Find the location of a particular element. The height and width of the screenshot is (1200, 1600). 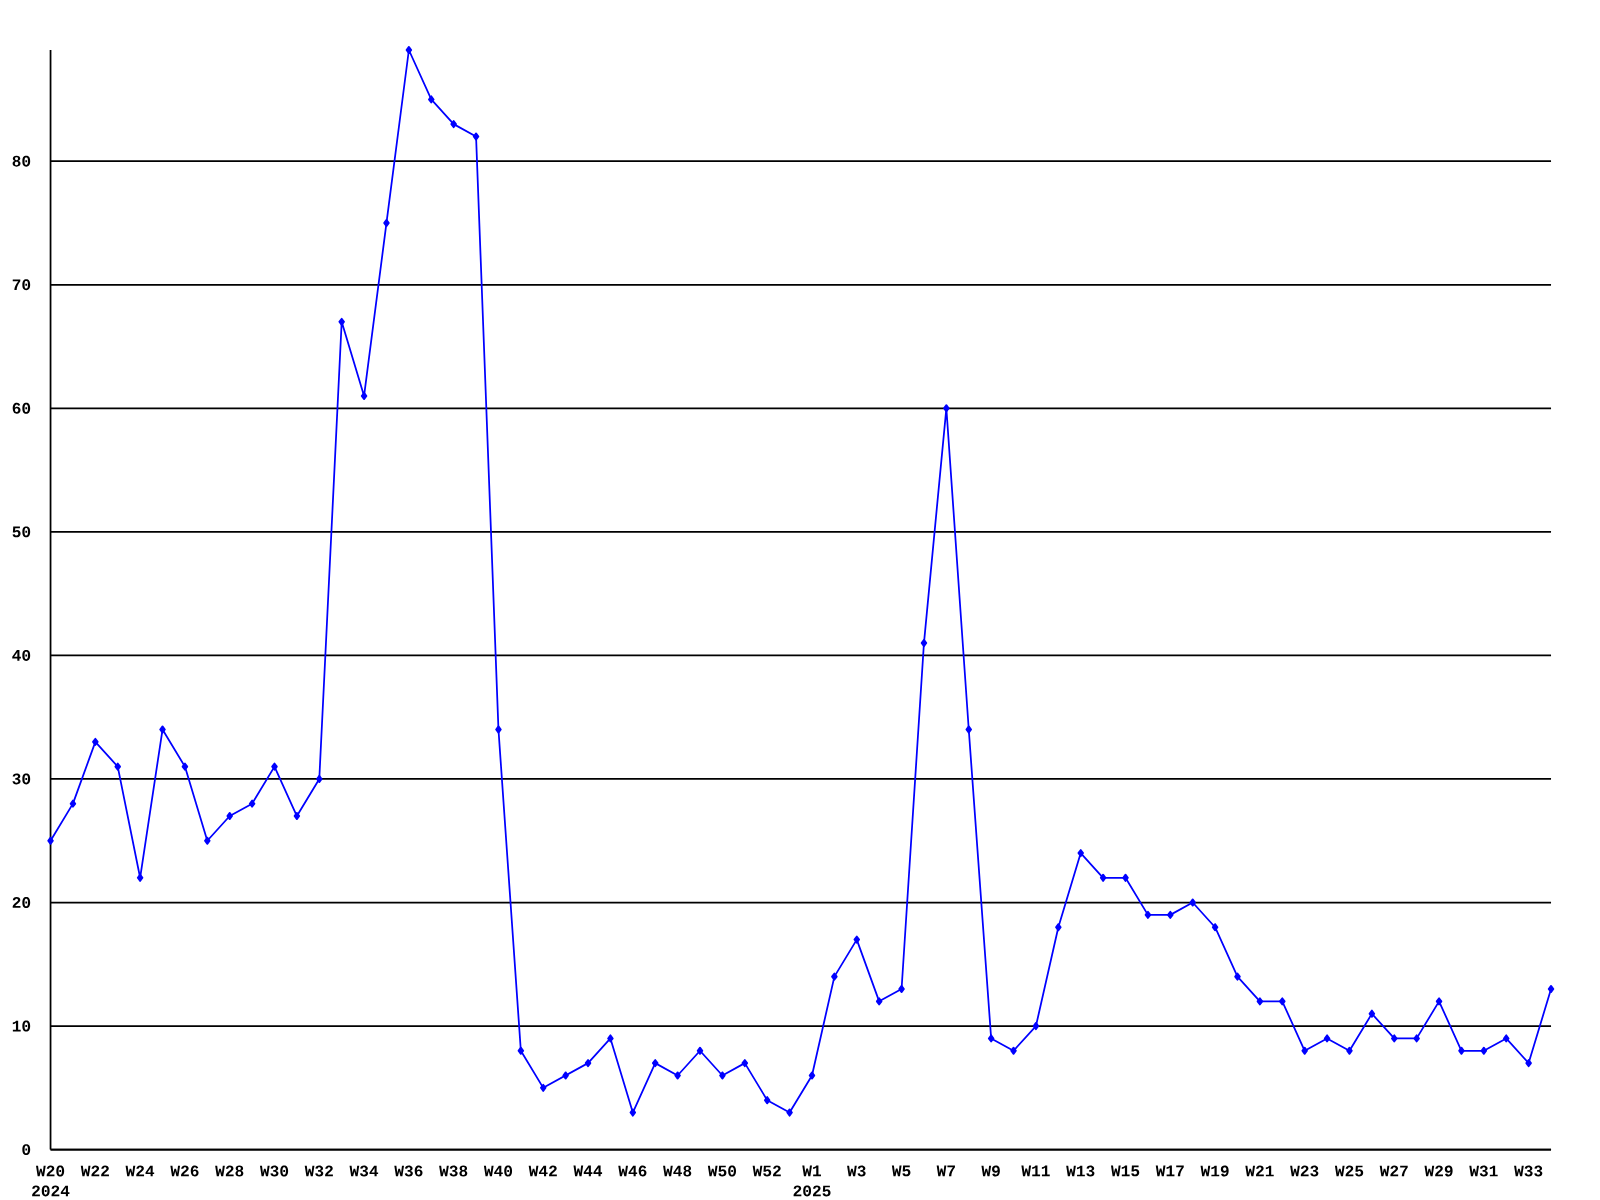

x-tick-label: W46 is located at coordinates (632, 1171).